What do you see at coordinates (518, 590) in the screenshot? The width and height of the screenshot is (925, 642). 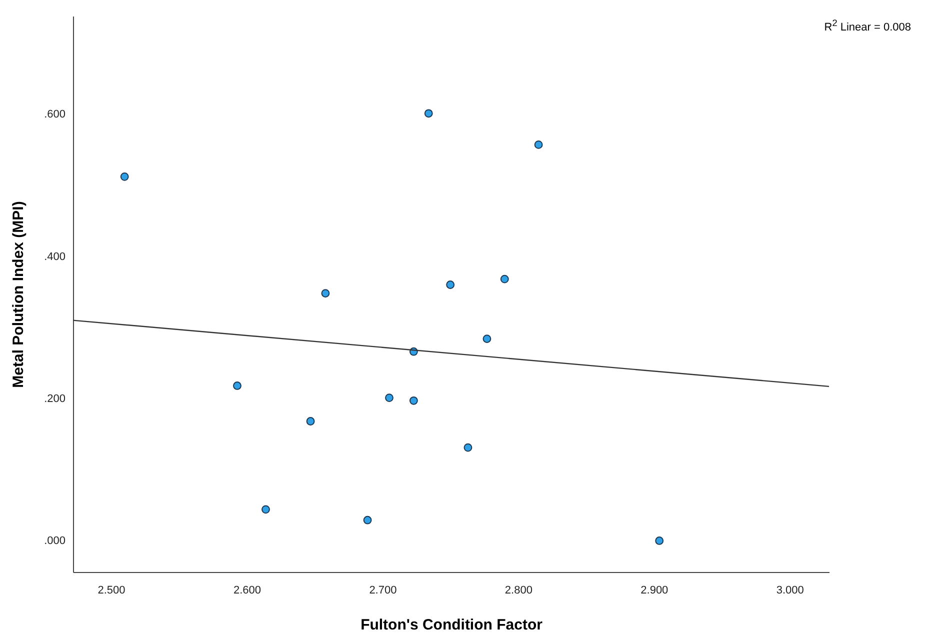 I see `x-tick-label: 2.800` at bounding box center [518, 590].